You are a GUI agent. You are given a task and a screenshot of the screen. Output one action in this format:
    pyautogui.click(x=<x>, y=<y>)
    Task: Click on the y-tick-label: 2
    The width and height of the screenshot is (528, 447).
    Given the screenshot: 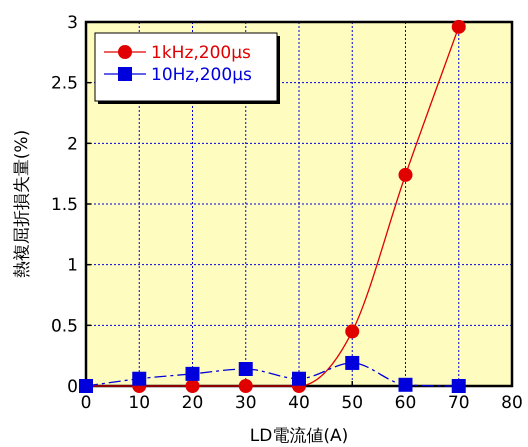 What is the action you would take?
    pyautogui.click(x=72, y=144)
    